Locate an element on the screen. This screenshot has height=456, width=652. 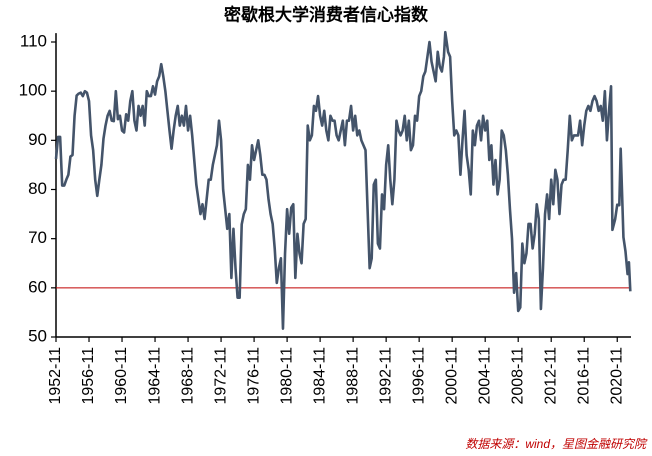
source-note: 数据来源：wind，星图金融研究院 is located at coordinates (556, 444).